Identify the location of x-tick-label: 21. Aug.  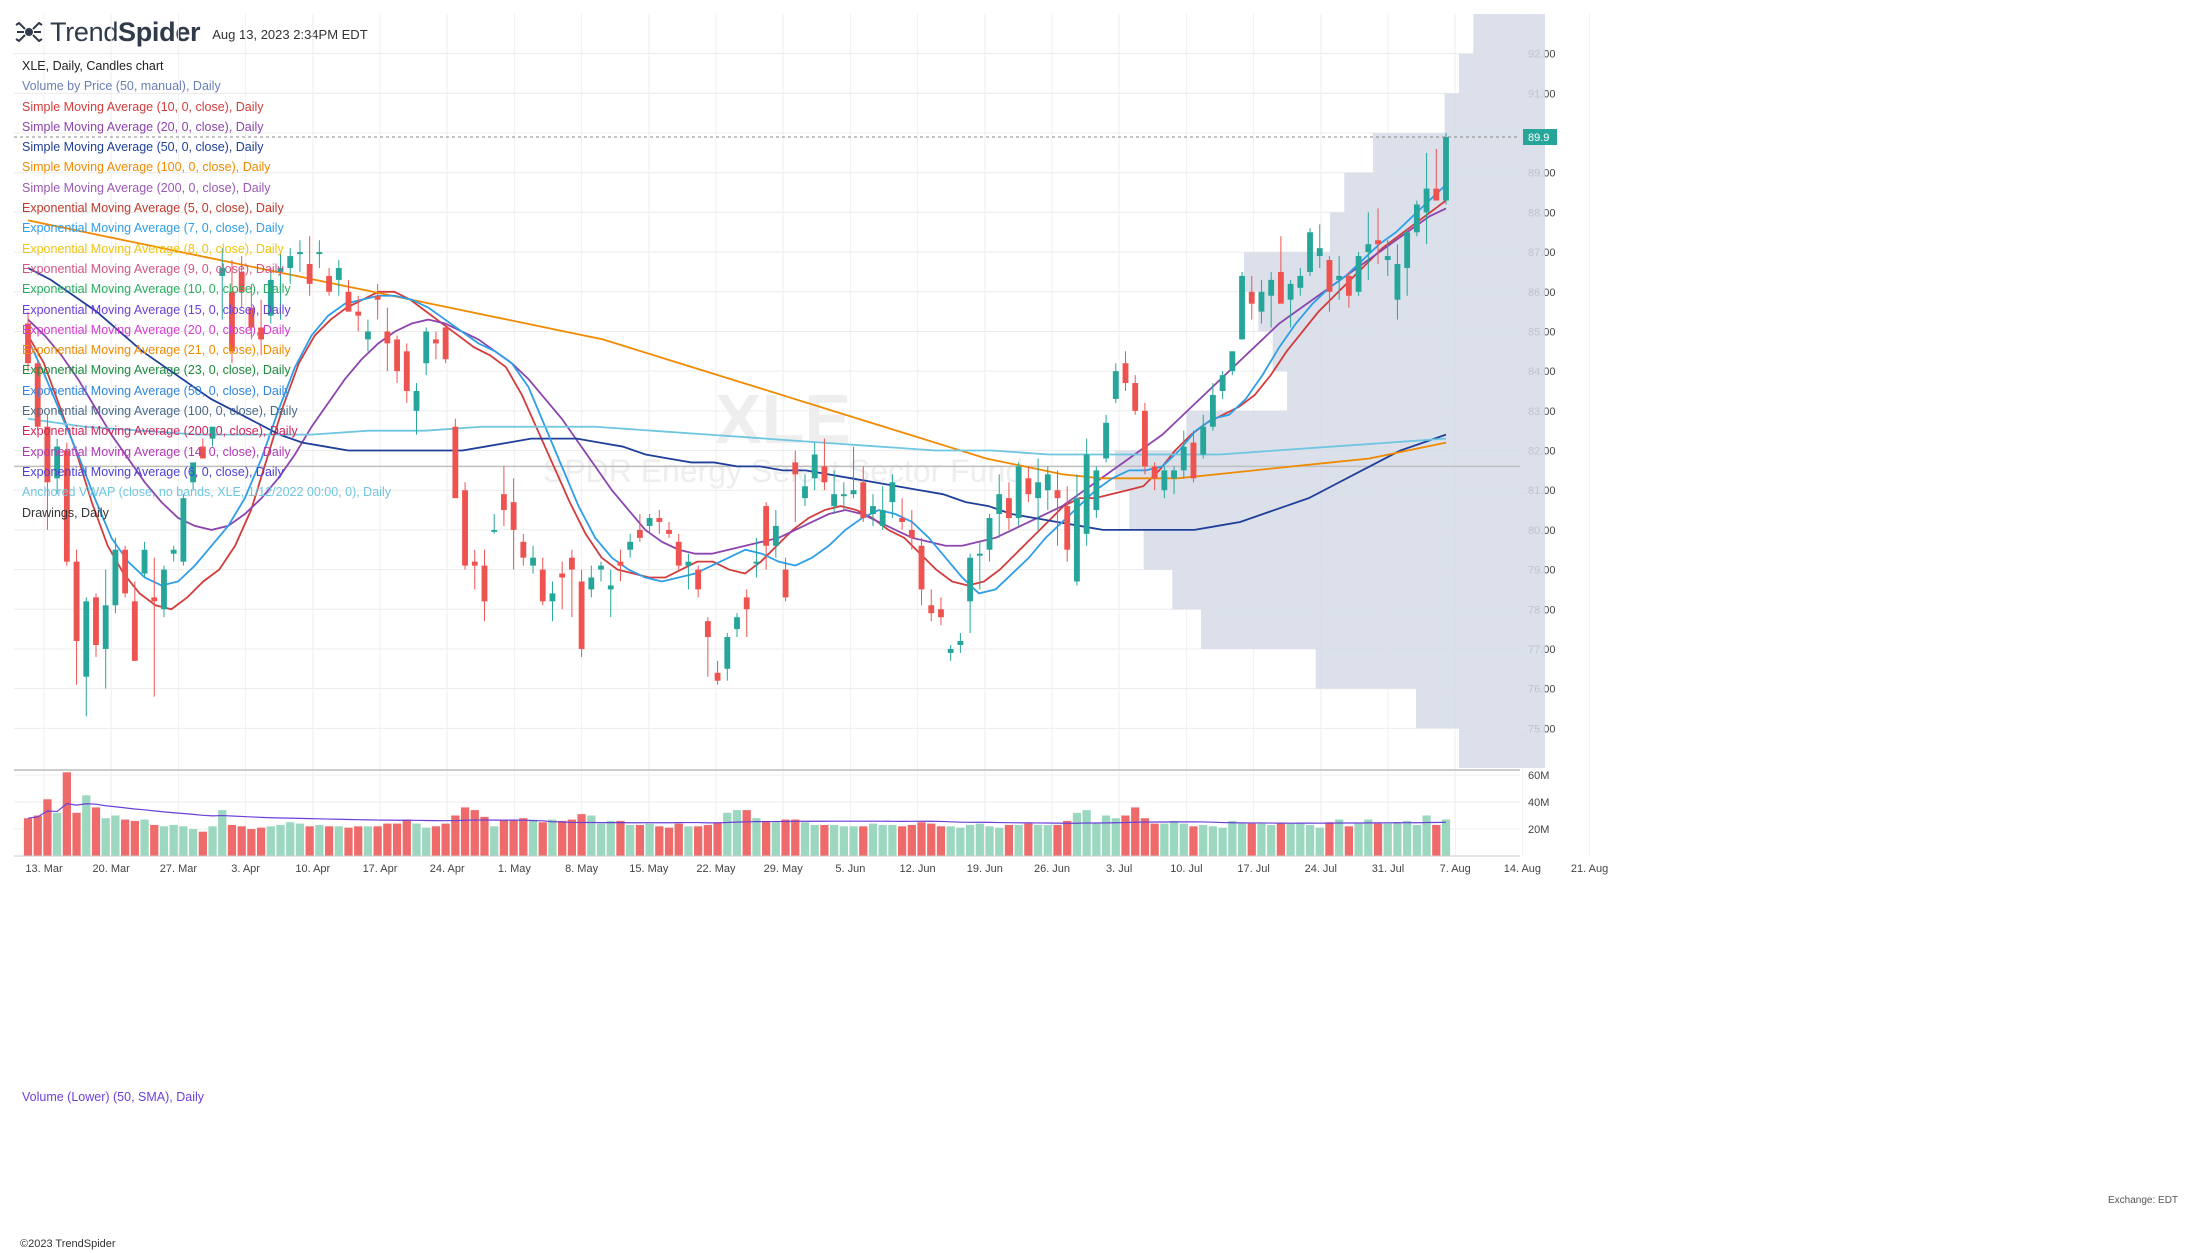
(1589, 869).